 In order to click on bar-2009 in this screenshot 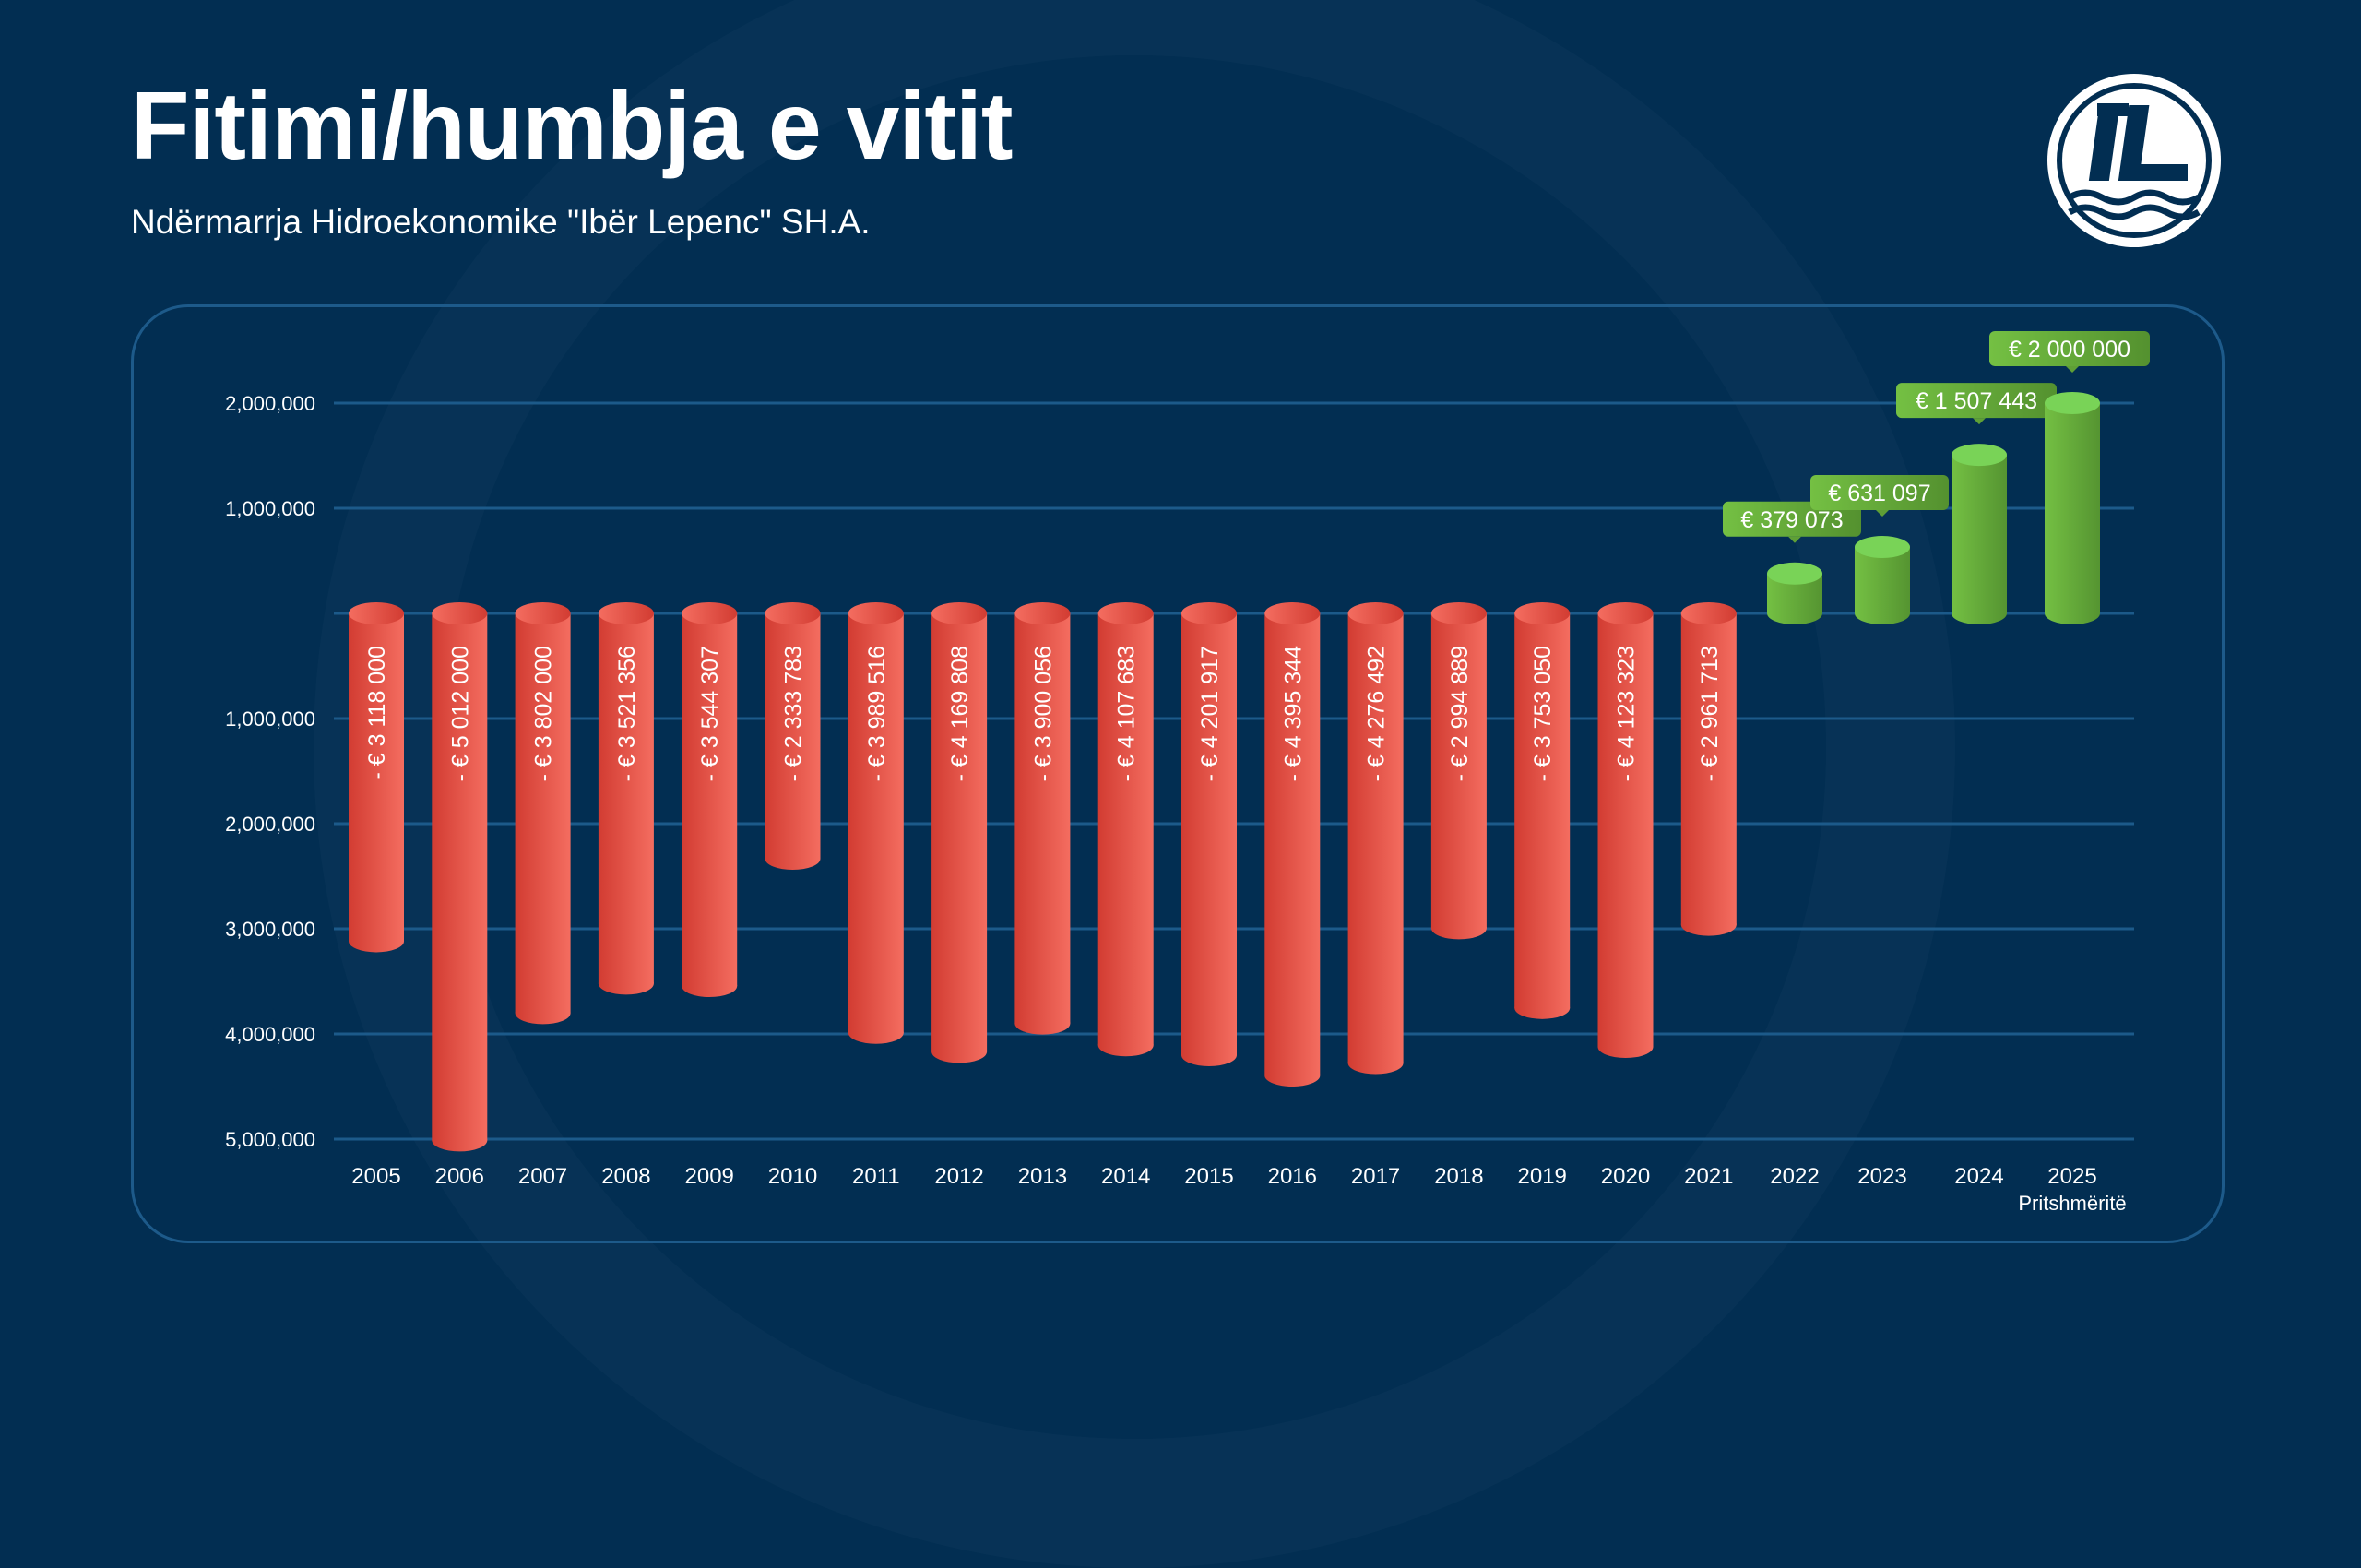, I will do `click(710, 800)`.